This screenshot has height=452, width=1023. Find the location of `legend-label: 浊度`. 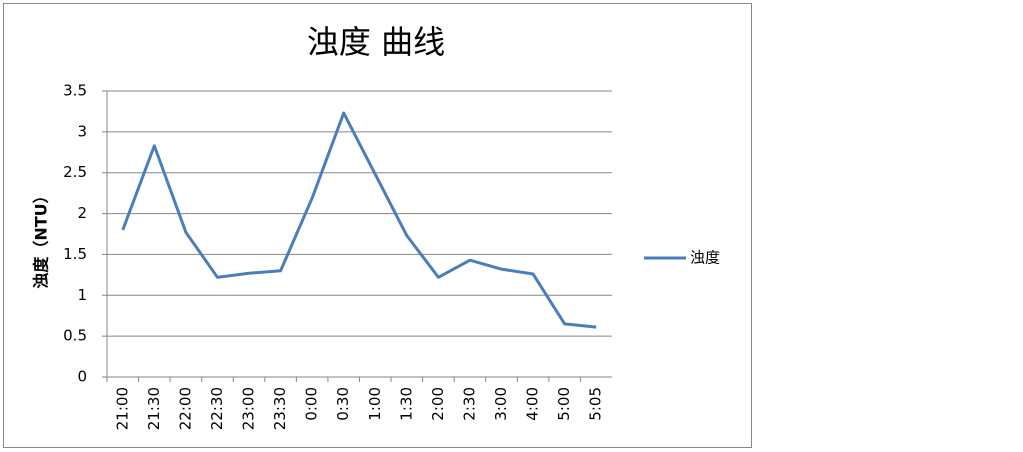

legend-label: 浊度 is located at coordinates (705, 258).